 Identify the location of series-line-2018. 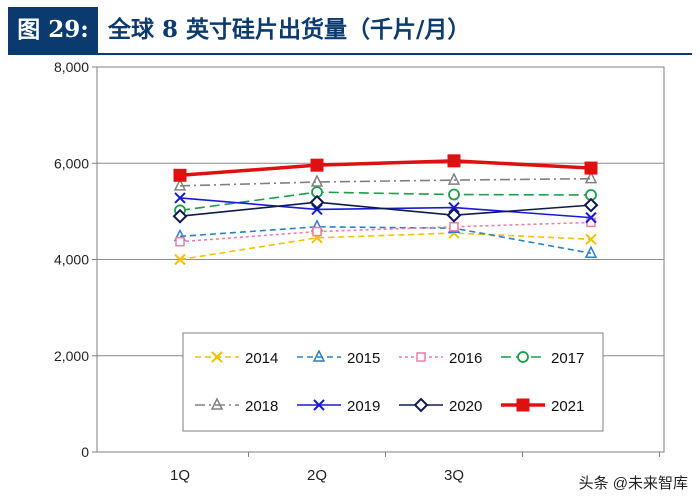
(385, 182).